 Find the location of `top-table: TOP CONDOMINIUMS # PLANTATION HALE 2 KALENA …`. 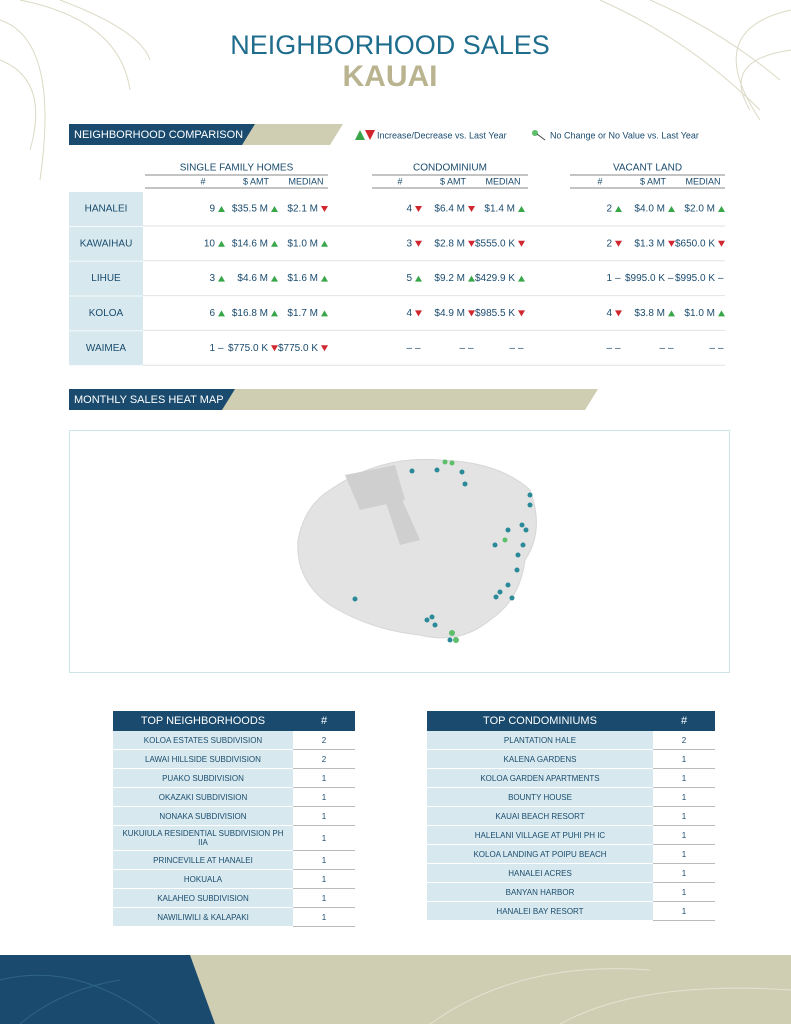

top-table: TOP CONDOMINIUMS # PLANTATION HALE 2 KALENA … is located at coordinates (571, 816).